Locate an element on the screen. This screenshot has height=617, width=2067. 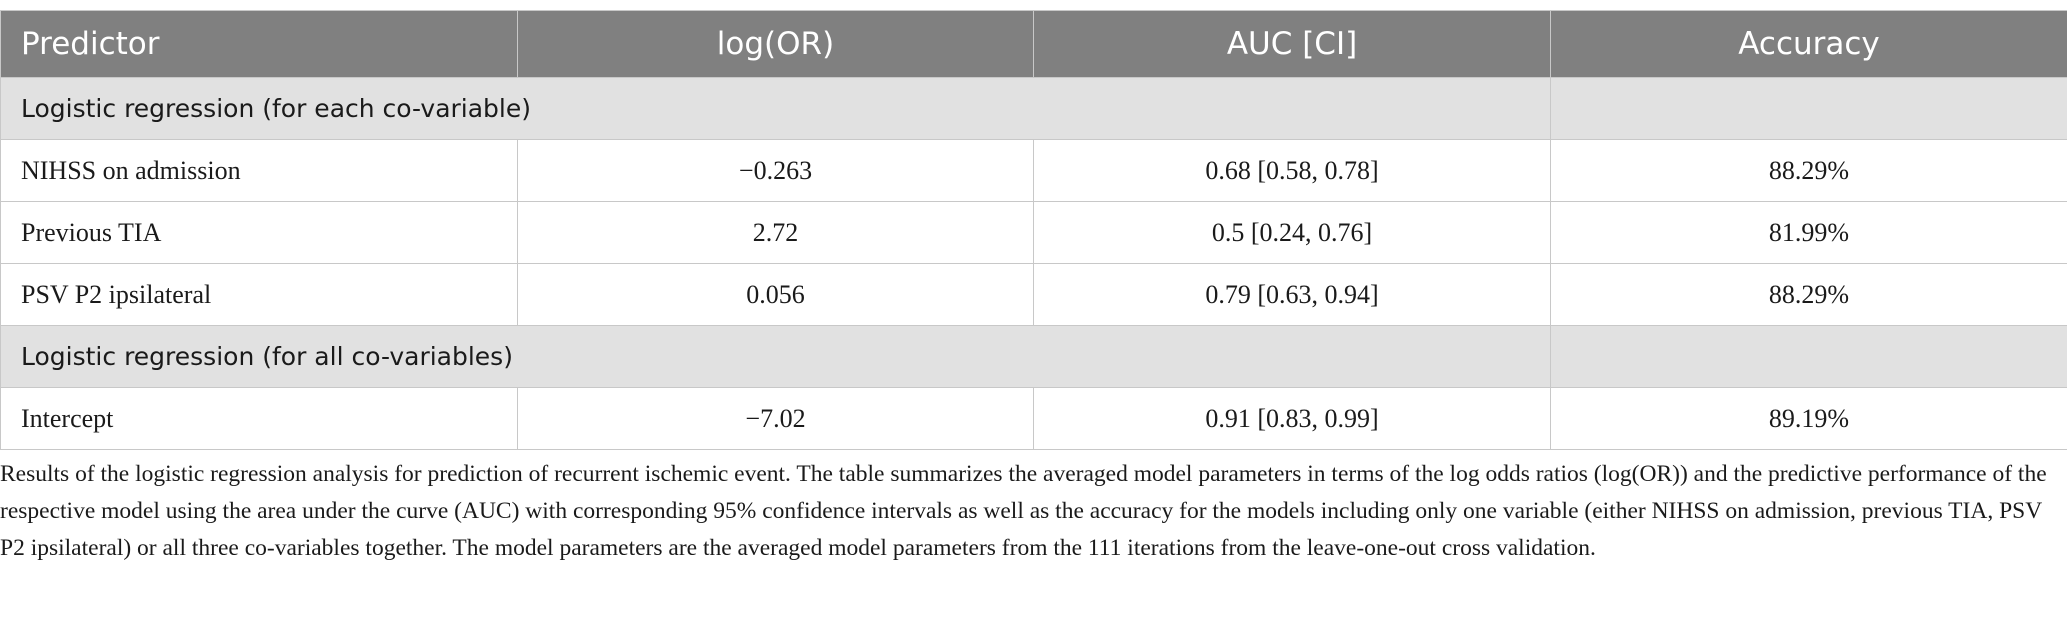
data-cell: Intercept is located at coordinates (259, 418).